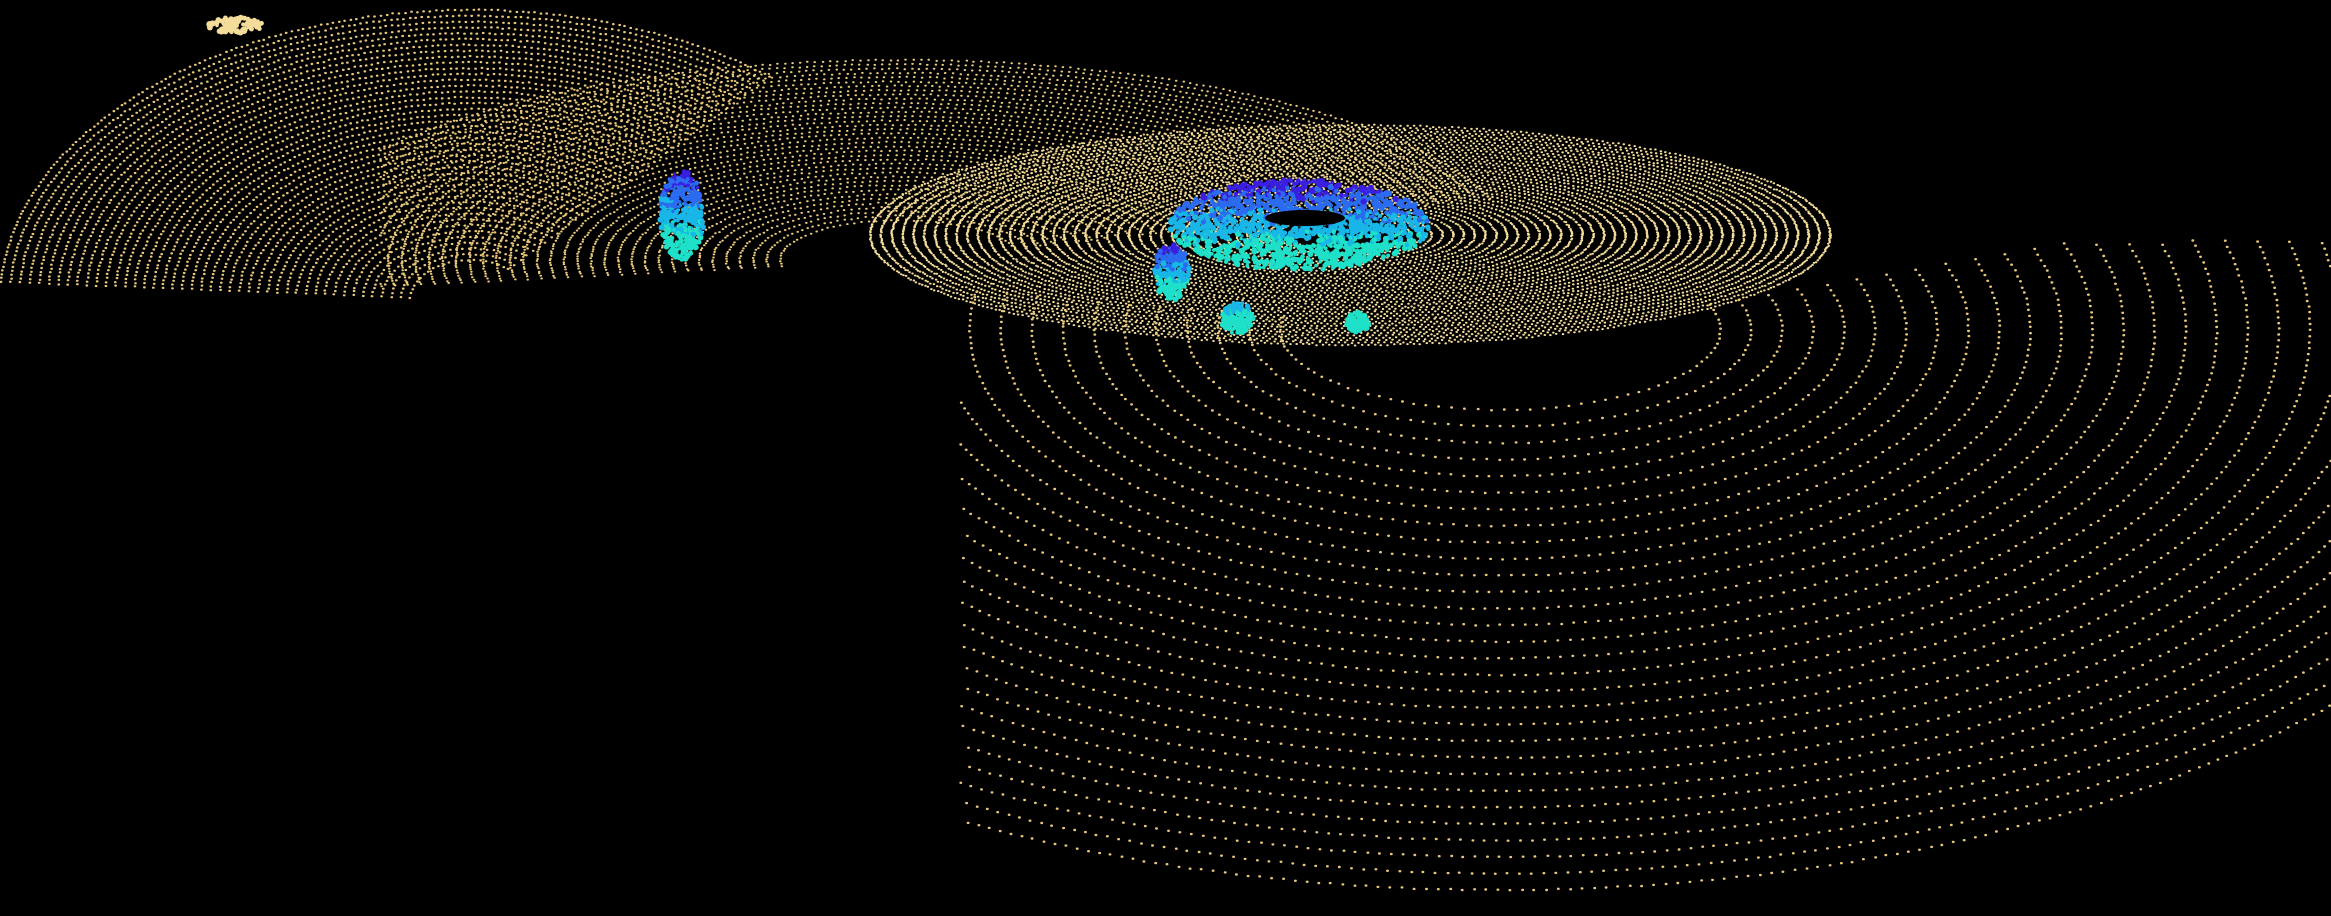  Describe the element at coordinates (1305, 218) in the screenshot. I see `vehicle-shadow` at that location.